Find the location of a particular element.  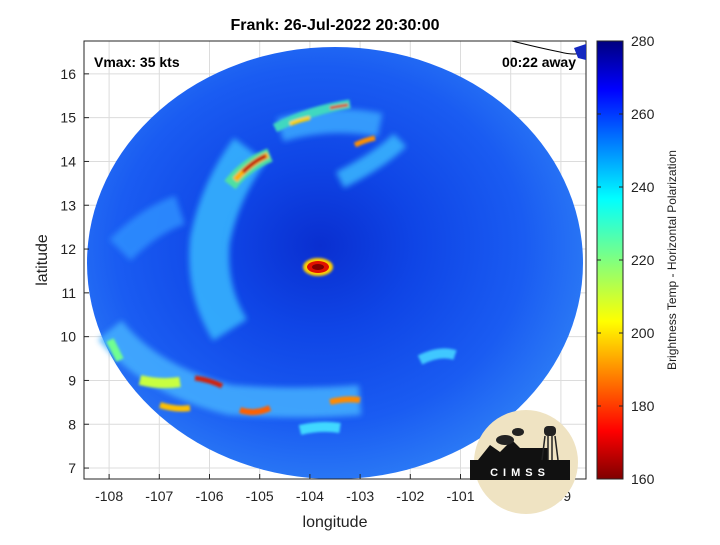

colorbar-tick-label: 200 is located at coordinates (643, 333).